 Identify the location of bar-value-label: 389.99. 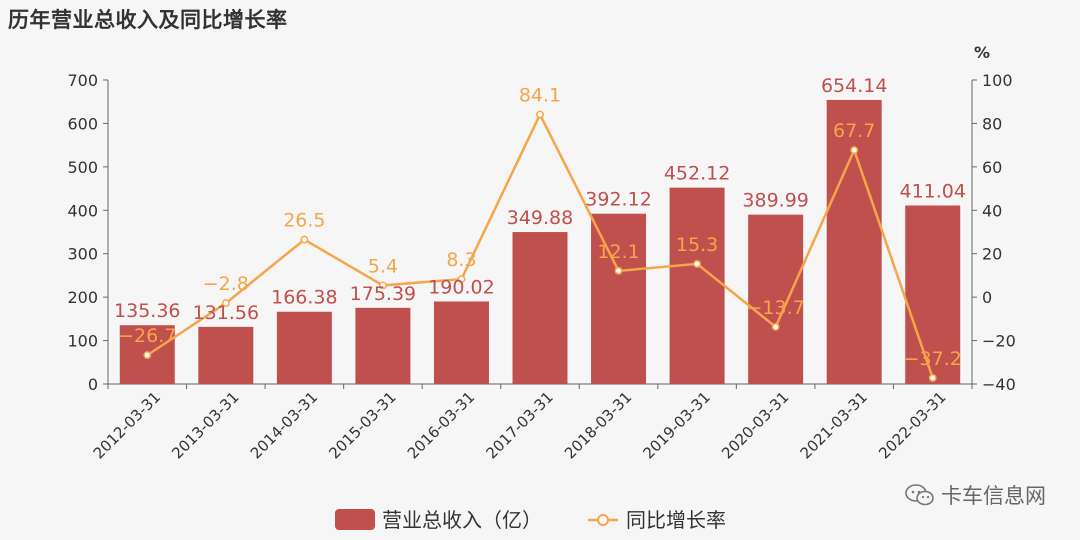
(775, 201).